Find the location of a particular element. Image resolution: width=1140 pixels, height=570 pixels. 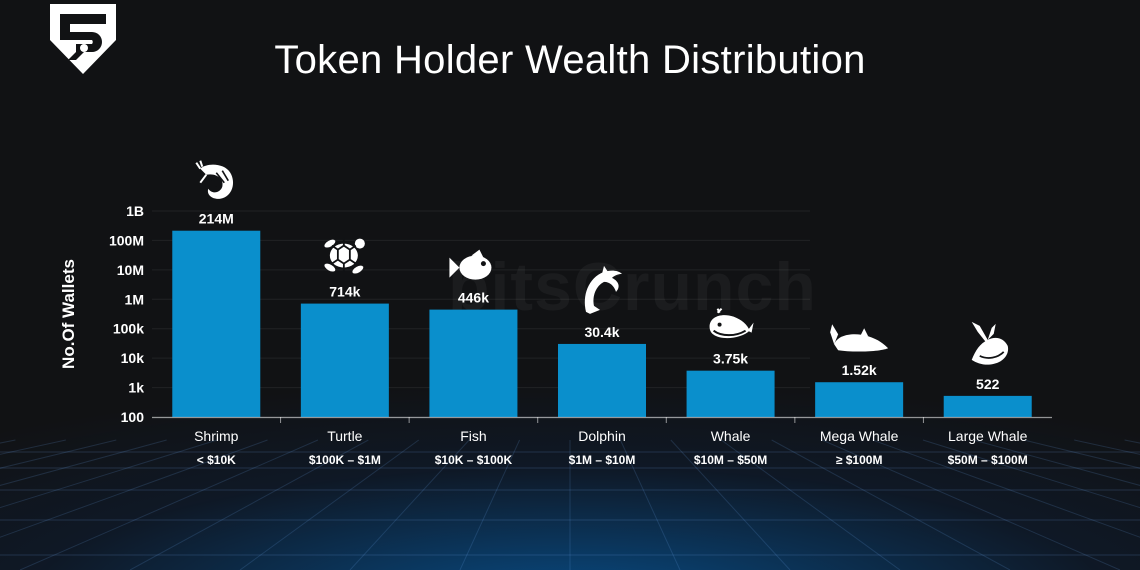

y-tick-label: 1k is located at coordinates (136, 388).